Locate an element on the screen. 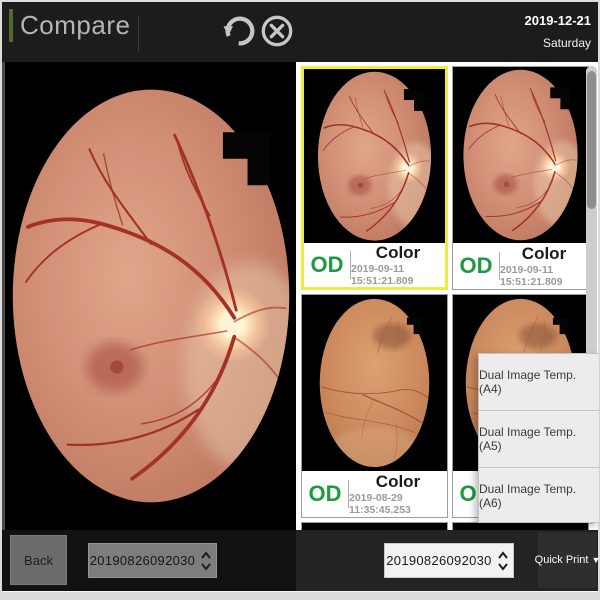 The image size is (600, 600). menu-item-dual-image-a5: Dual Image Temp. (A5) is located at coordinates (539, 438).